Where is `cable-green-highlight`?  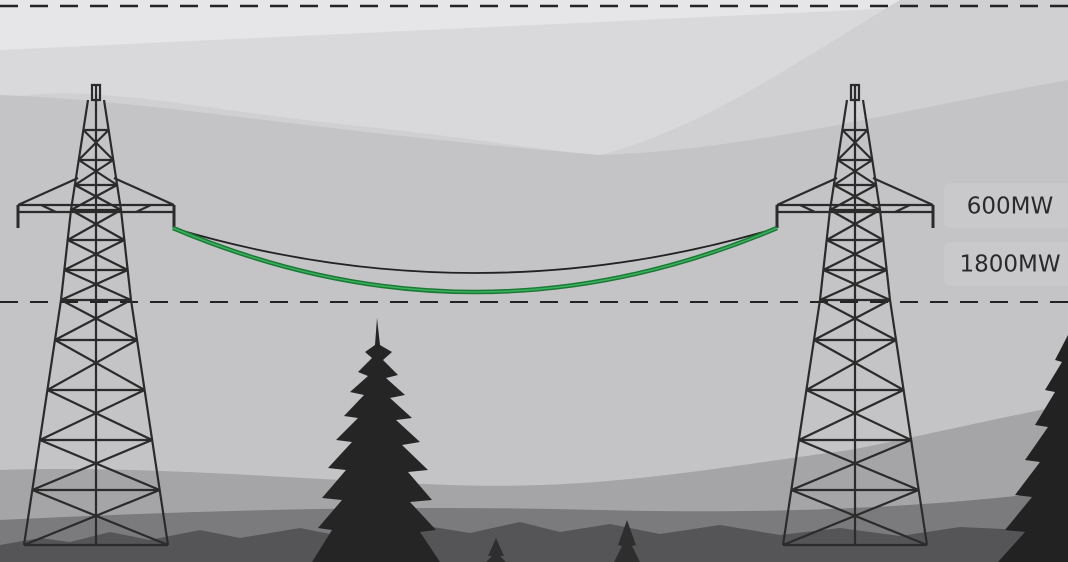
cable-green-highlight is located at coordinates (475, 260).